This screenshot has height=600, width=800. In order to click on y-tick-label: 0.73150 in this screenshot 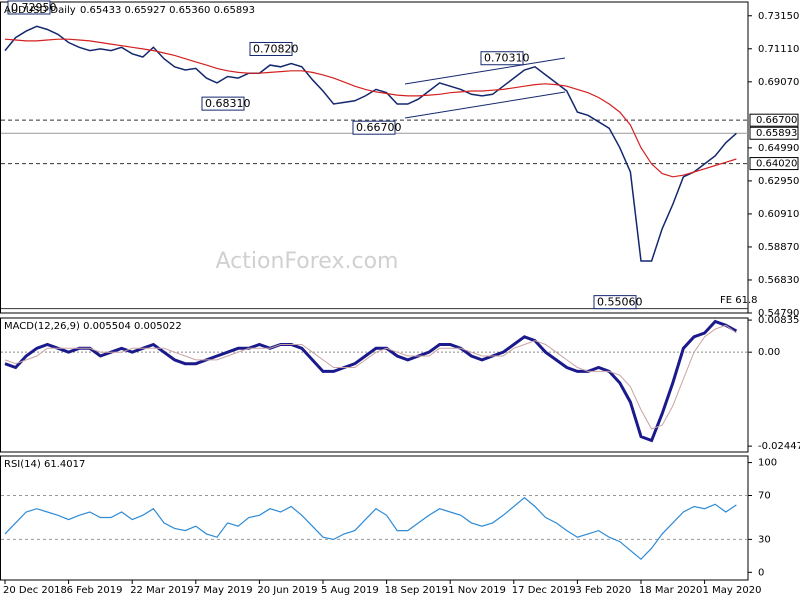, I will do `click(778, 16)`.